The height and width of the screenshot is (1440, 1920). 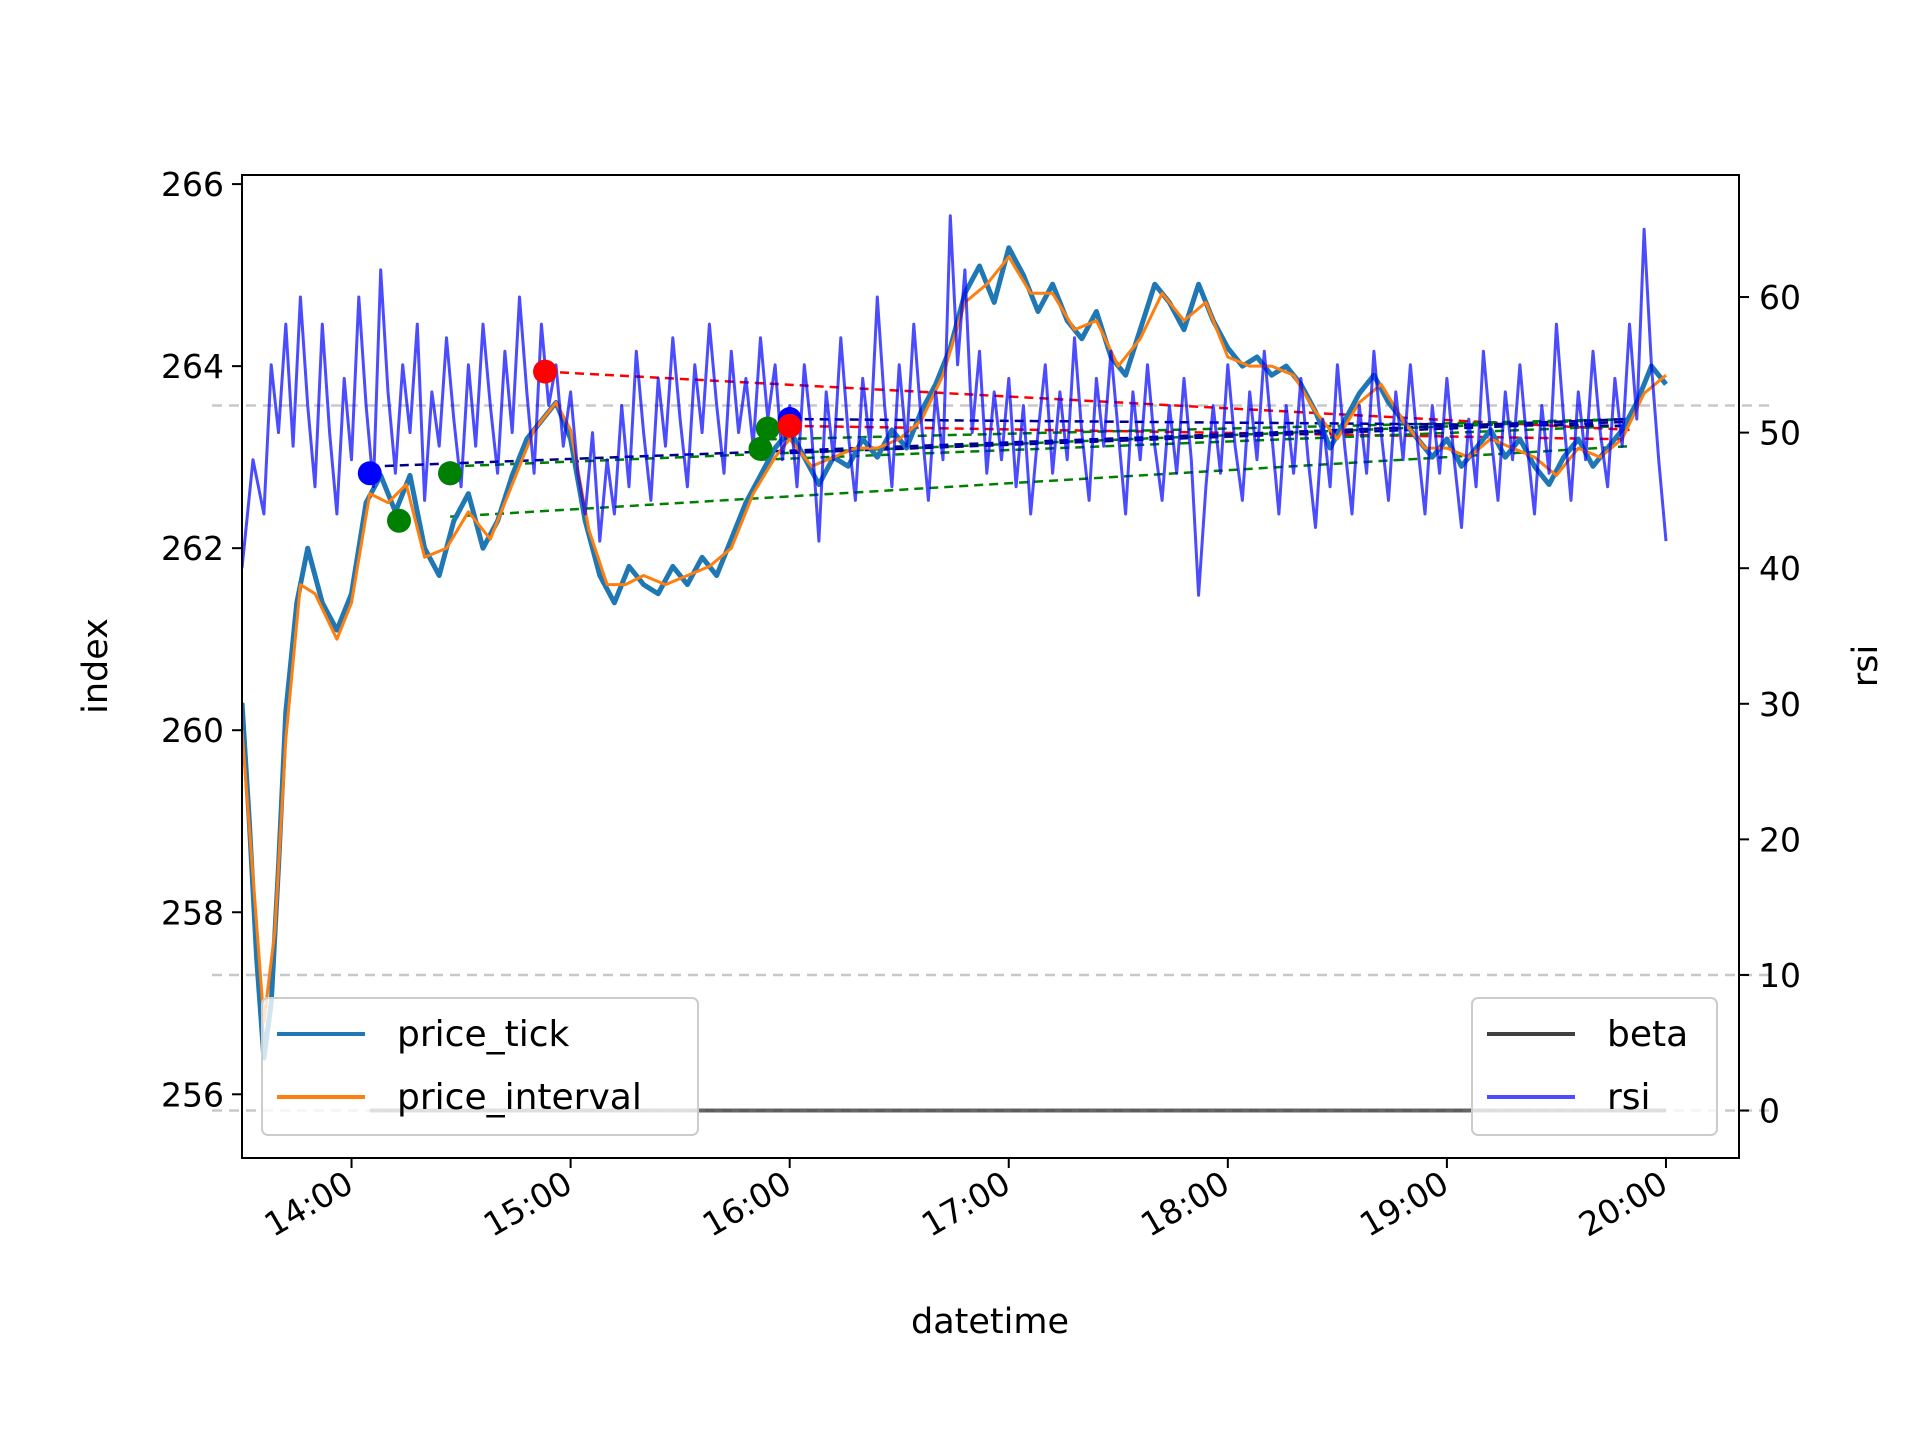 I want to click on right-y-axis: 0 10 20 30 40 50 60, so click(x=1770, y=704).